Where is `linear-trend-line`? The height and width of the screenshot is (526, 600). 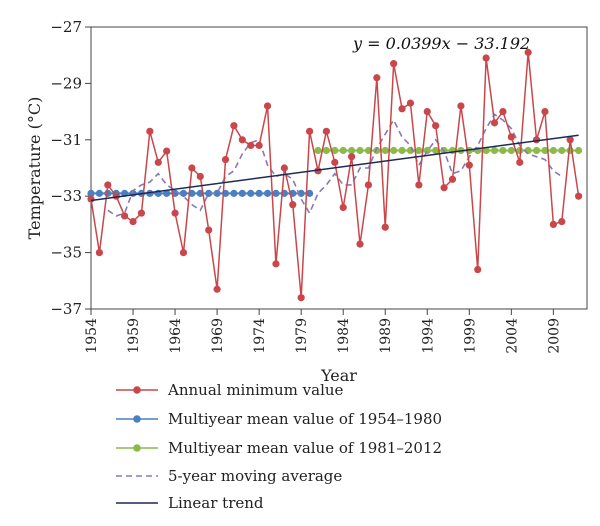
linear-trend-line is located at coordinates (334, 168).